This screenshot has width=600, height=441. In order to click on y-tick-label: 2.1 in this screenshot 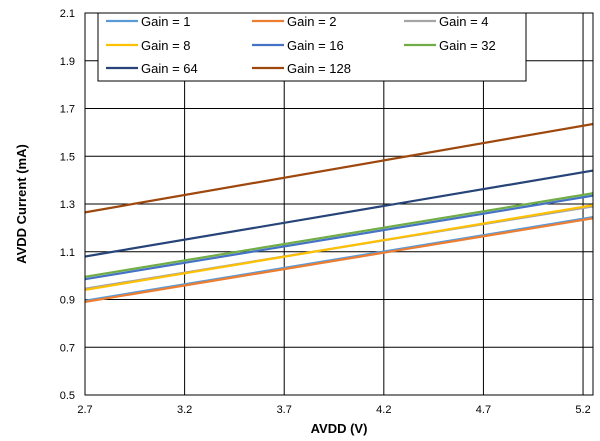, I will do `click(67, 14)`.